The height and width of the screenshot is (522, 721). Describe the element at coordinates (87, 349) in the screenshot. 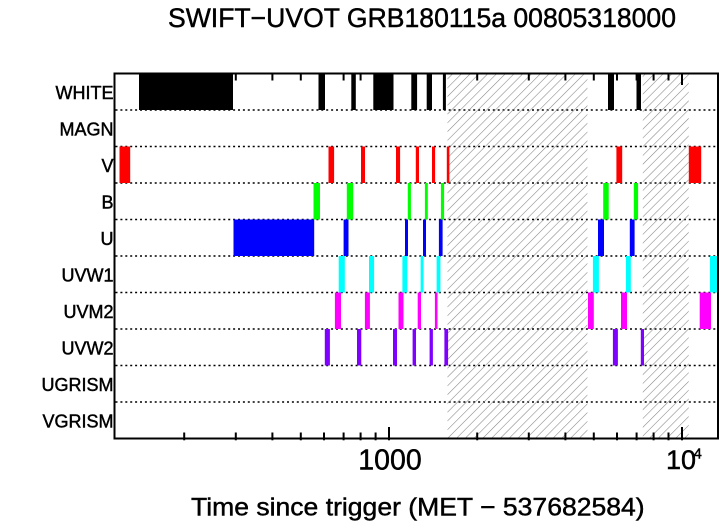

I see `svg-text: UVW2` at that location.